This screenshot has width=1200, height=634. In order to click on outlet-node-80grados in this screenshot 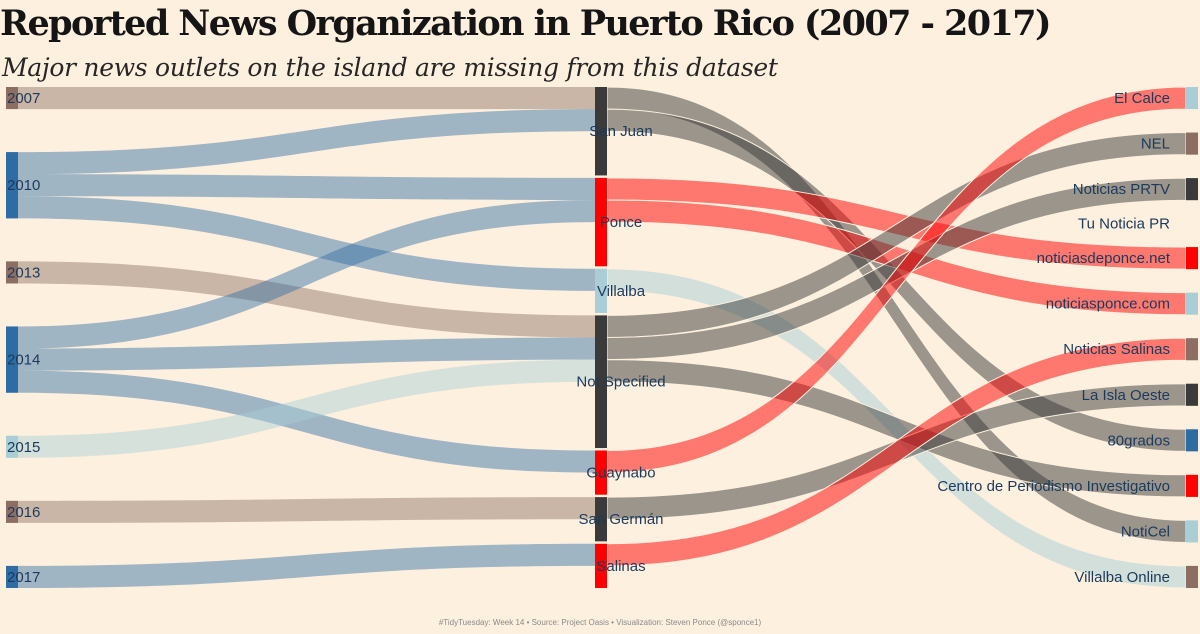, I will do `click(1192, 440)`.